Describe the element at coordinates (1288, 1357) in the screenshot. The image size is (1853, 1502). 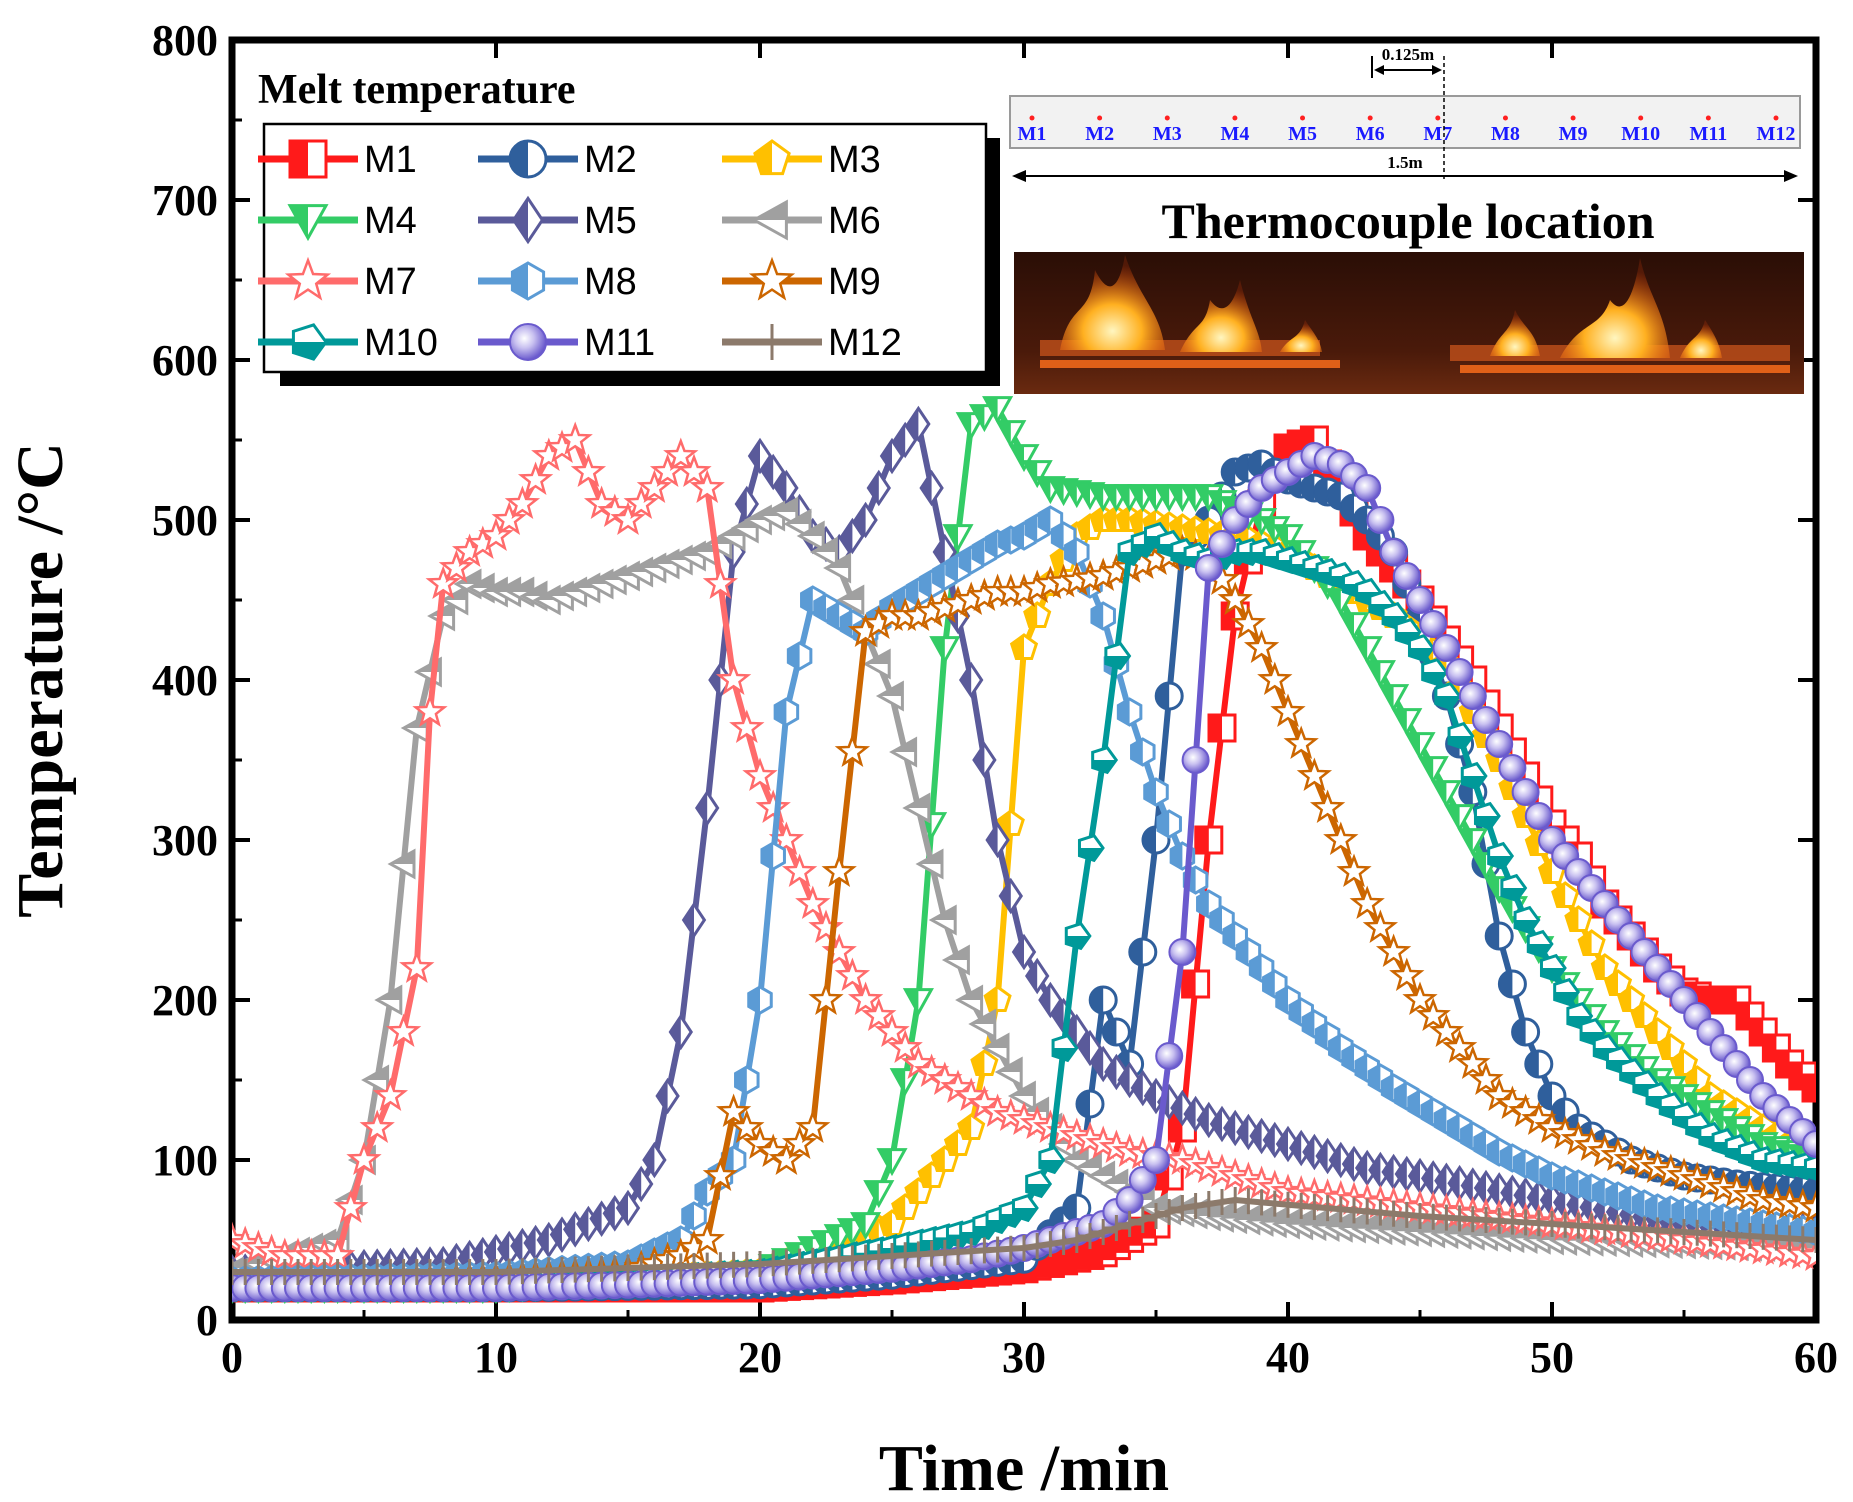
I see `x-tick-label: 40` at that location.